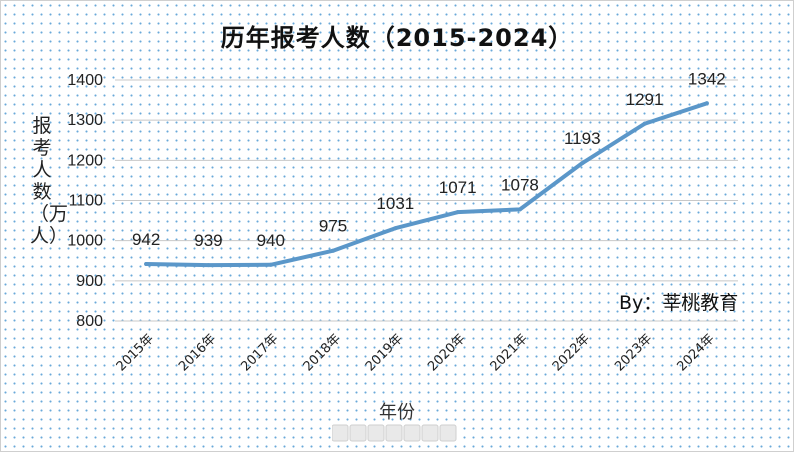 Image resolution: width=794 pixels, height=452 pixels. I want to click on data-label: 1342, so click(707, 78).